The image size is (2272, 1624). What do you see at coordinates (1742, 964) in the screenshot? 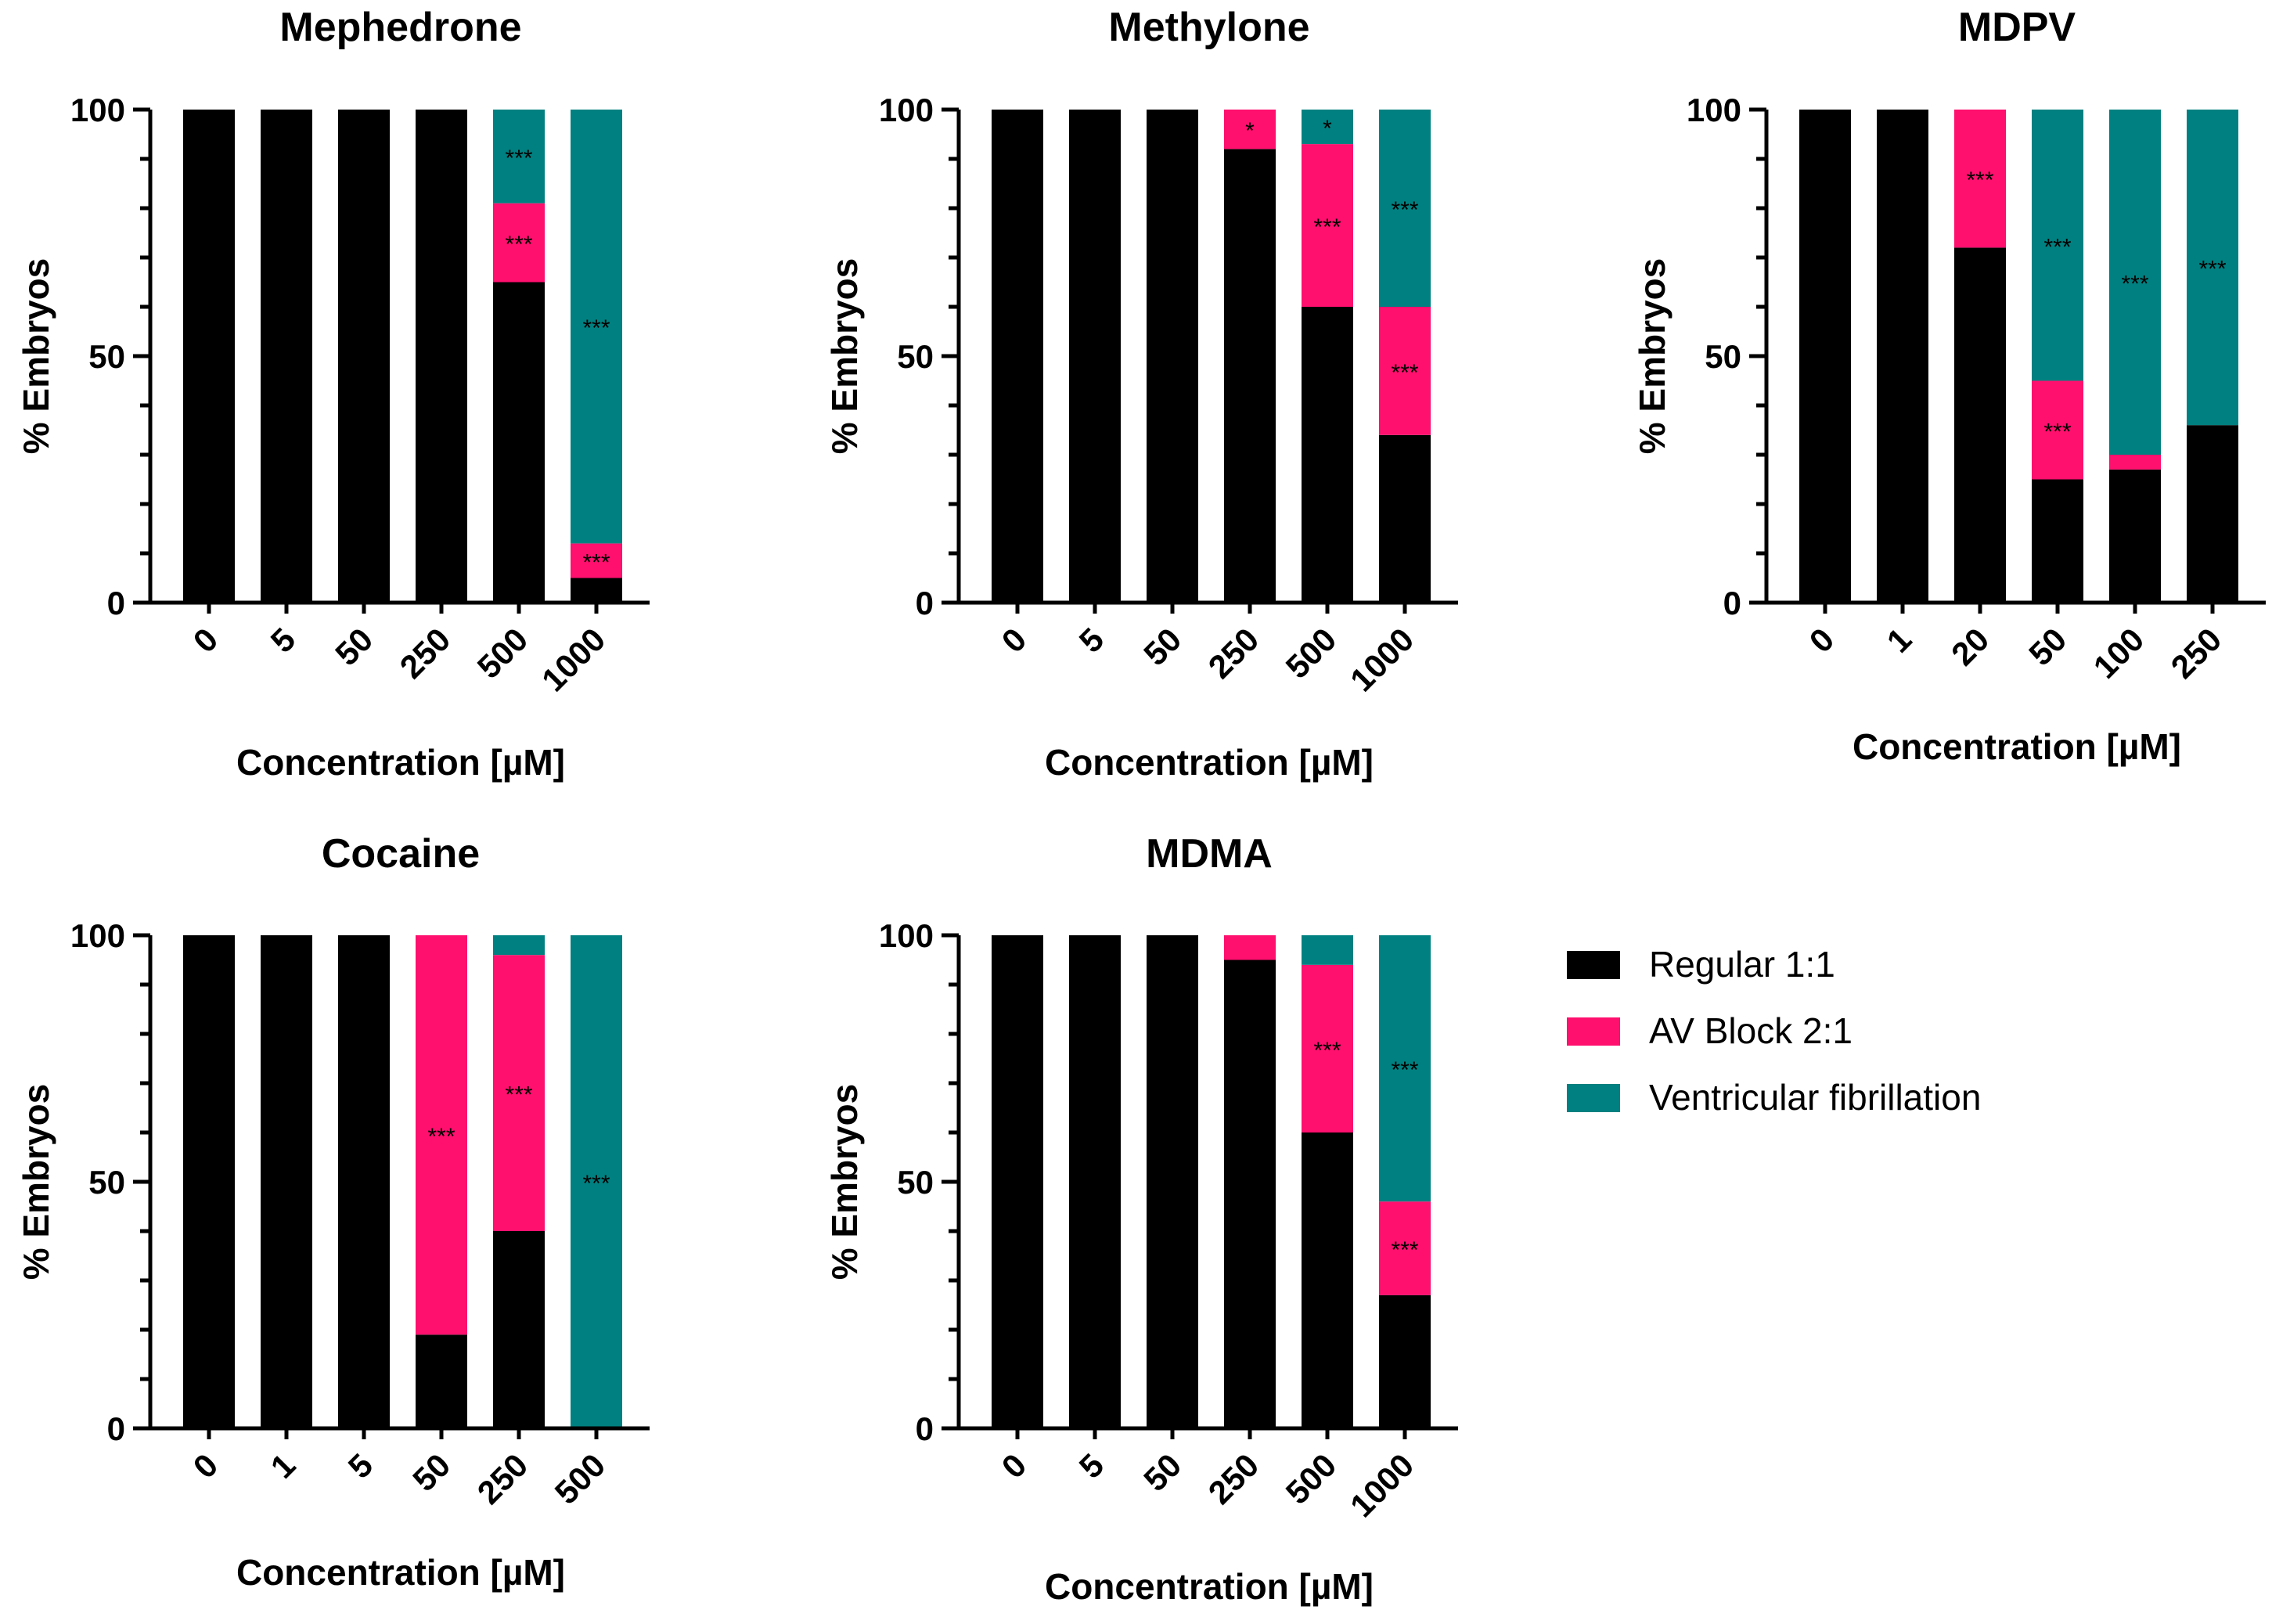
I see `legend-label: Regular 1:1` at bounding box center [1742, 964].